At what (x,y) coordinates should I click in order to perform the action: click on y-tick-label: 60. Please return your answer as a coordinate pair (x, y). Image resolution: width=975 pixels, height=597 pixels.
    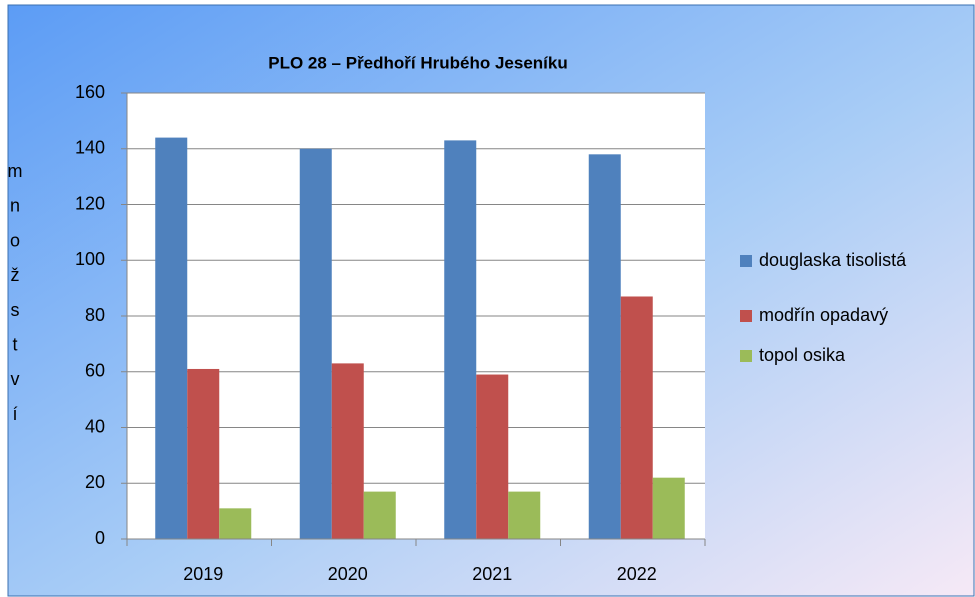
    Looking at the image, I should click on (95, 371).